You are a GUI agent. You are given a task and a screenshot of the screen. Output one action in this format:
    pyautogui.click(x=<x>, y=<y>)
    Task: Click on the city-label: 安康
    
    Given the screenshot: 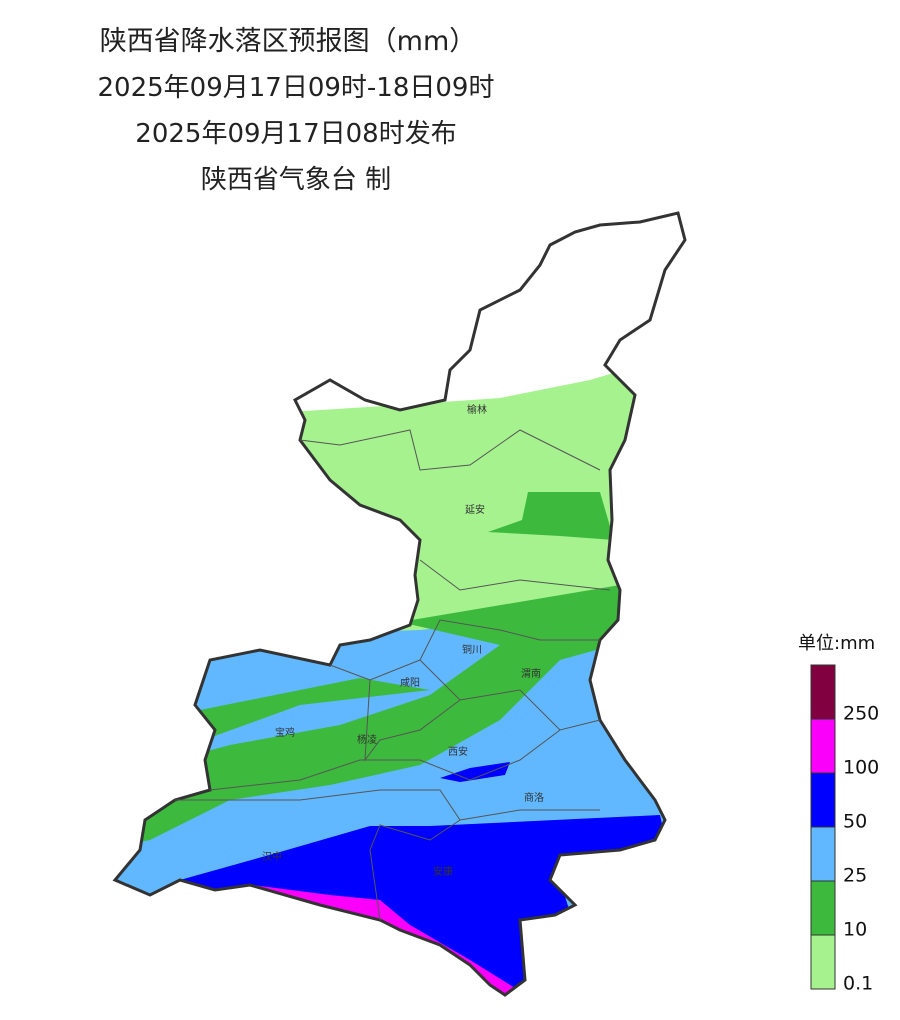 What is the action you would take?
    pyautogui.click(x=443, y=871)
    